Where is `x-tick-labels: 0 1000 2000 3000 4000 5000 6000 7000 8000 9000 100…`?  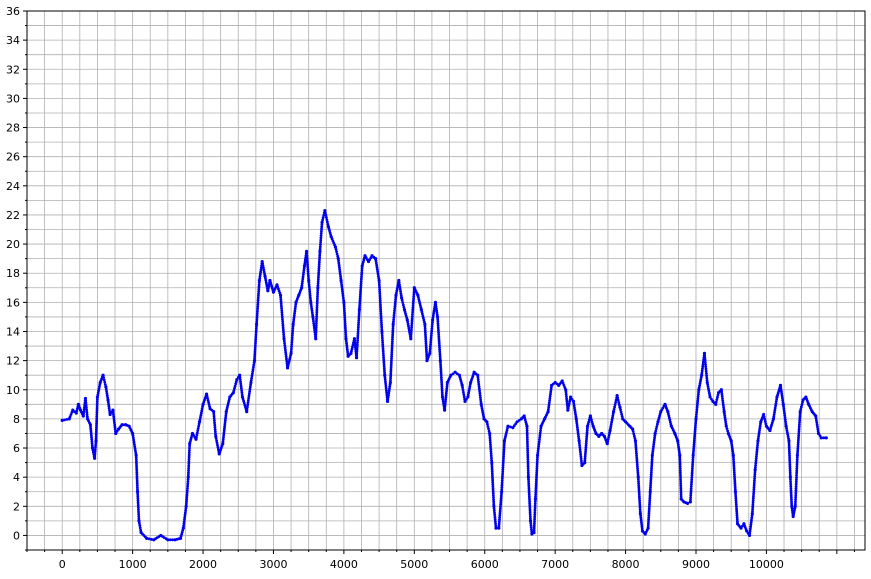
x-tick-labels: 0 1000 2000 3000 4000 5000 6000 7000 8000 9000 100… is located at coordinates (421, 564).